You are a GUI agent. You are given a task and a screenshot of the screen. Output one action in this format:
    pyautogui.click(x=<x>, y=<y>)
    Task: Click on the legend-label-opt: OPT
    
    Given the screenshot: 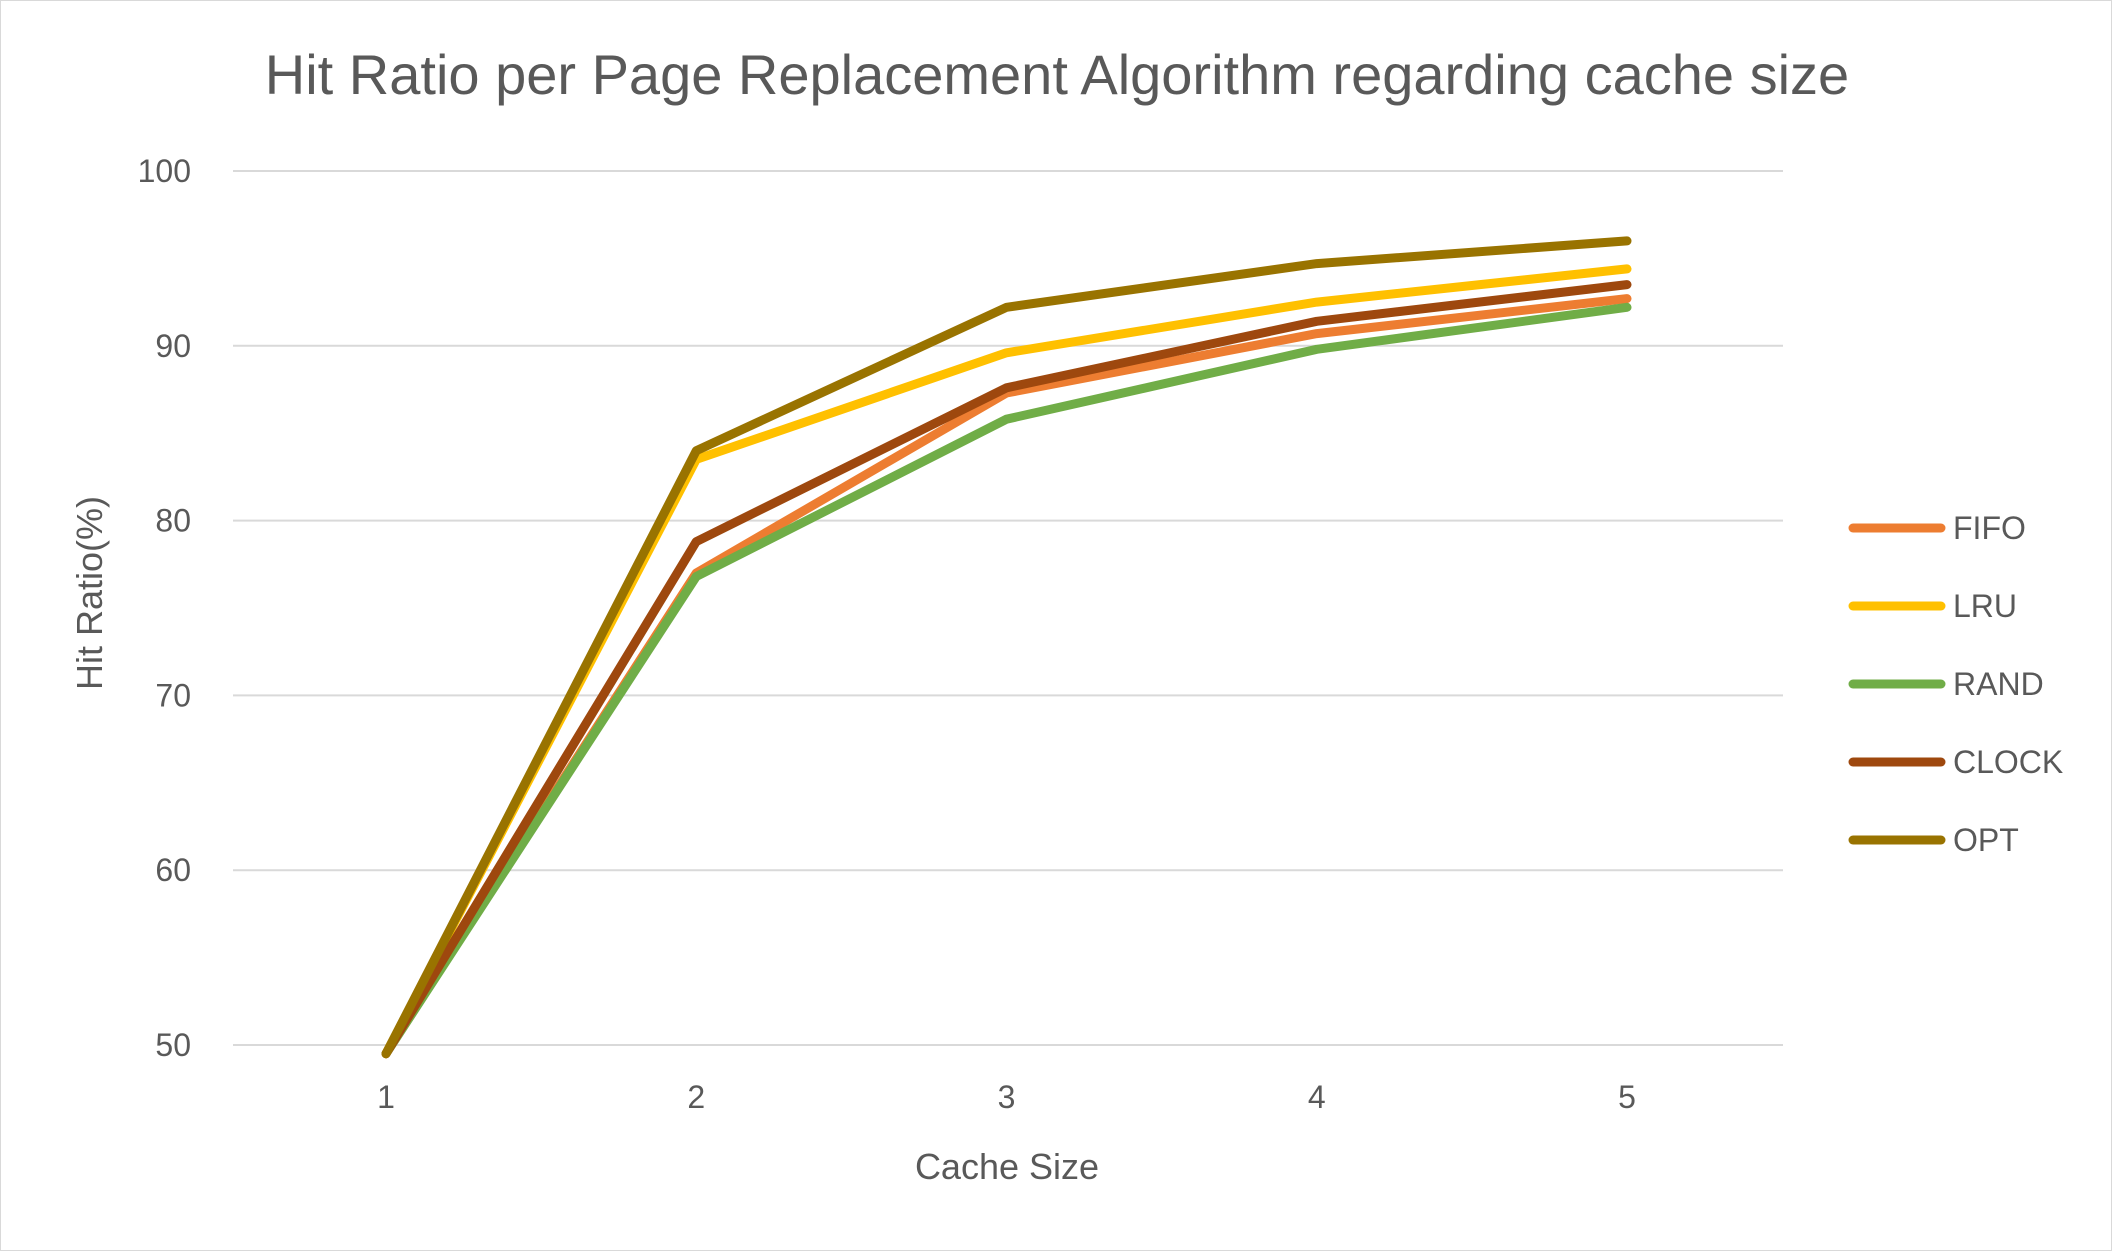 What is the action you would take?
    pyautogui.click(x=1986, y=840)
    